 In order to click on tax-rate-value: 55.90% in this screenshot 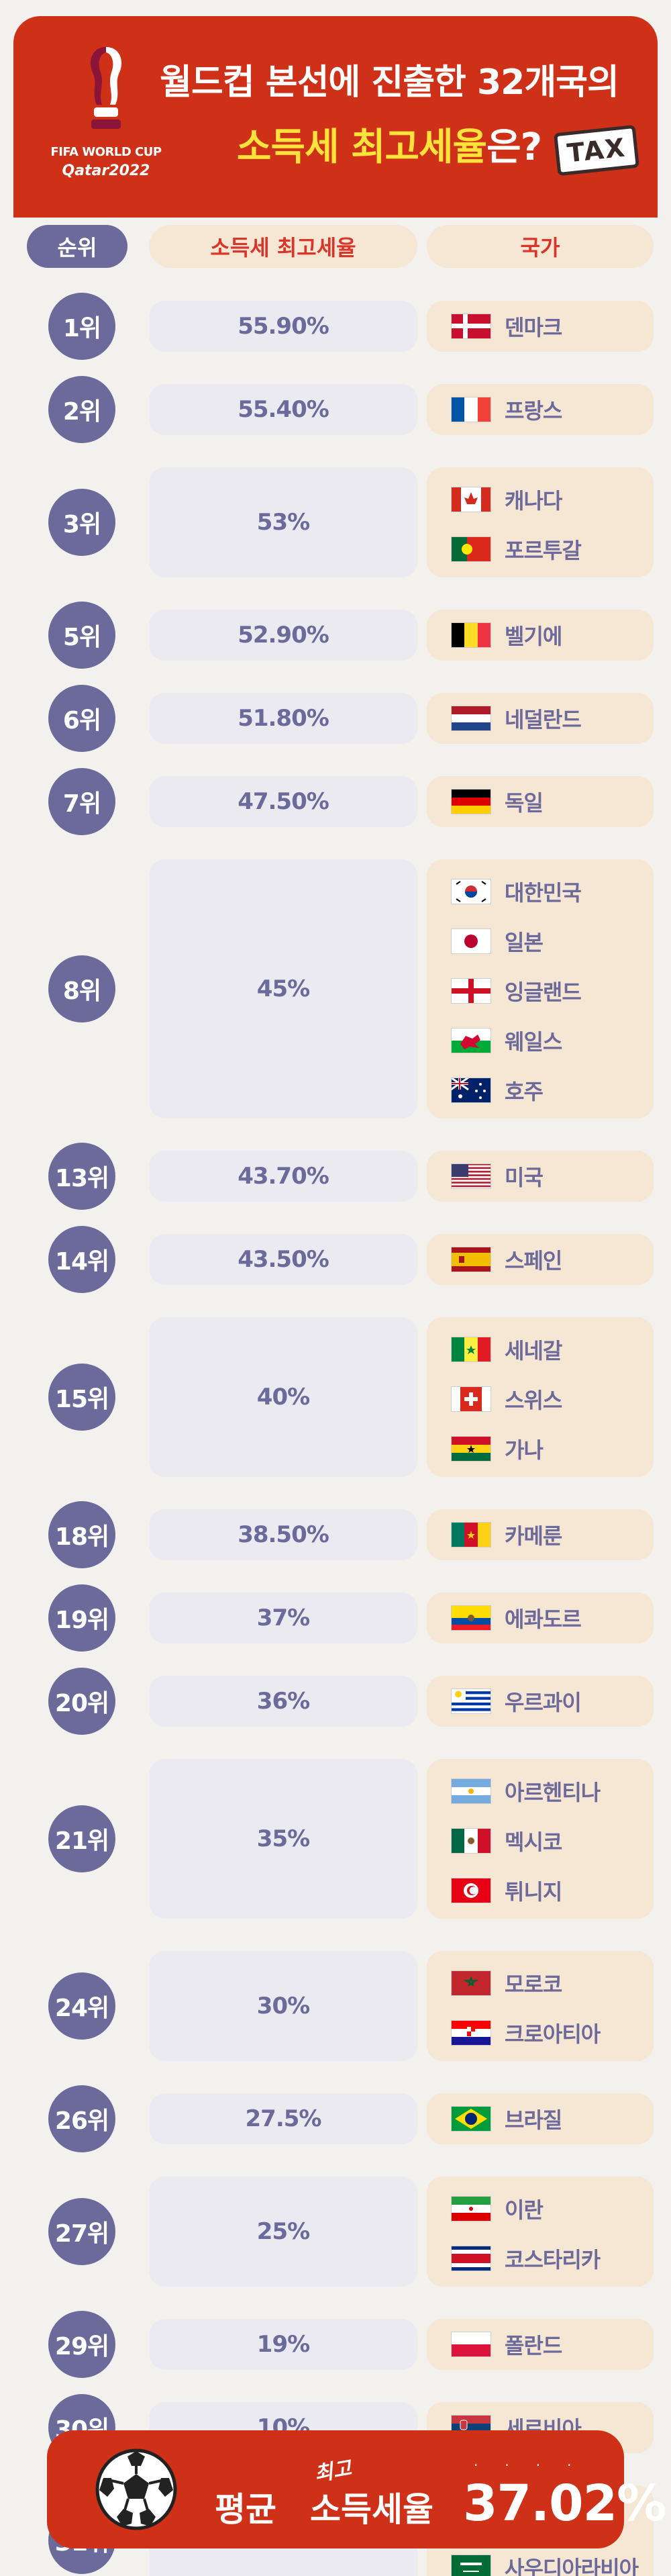, I will do `click(283, 326)`.